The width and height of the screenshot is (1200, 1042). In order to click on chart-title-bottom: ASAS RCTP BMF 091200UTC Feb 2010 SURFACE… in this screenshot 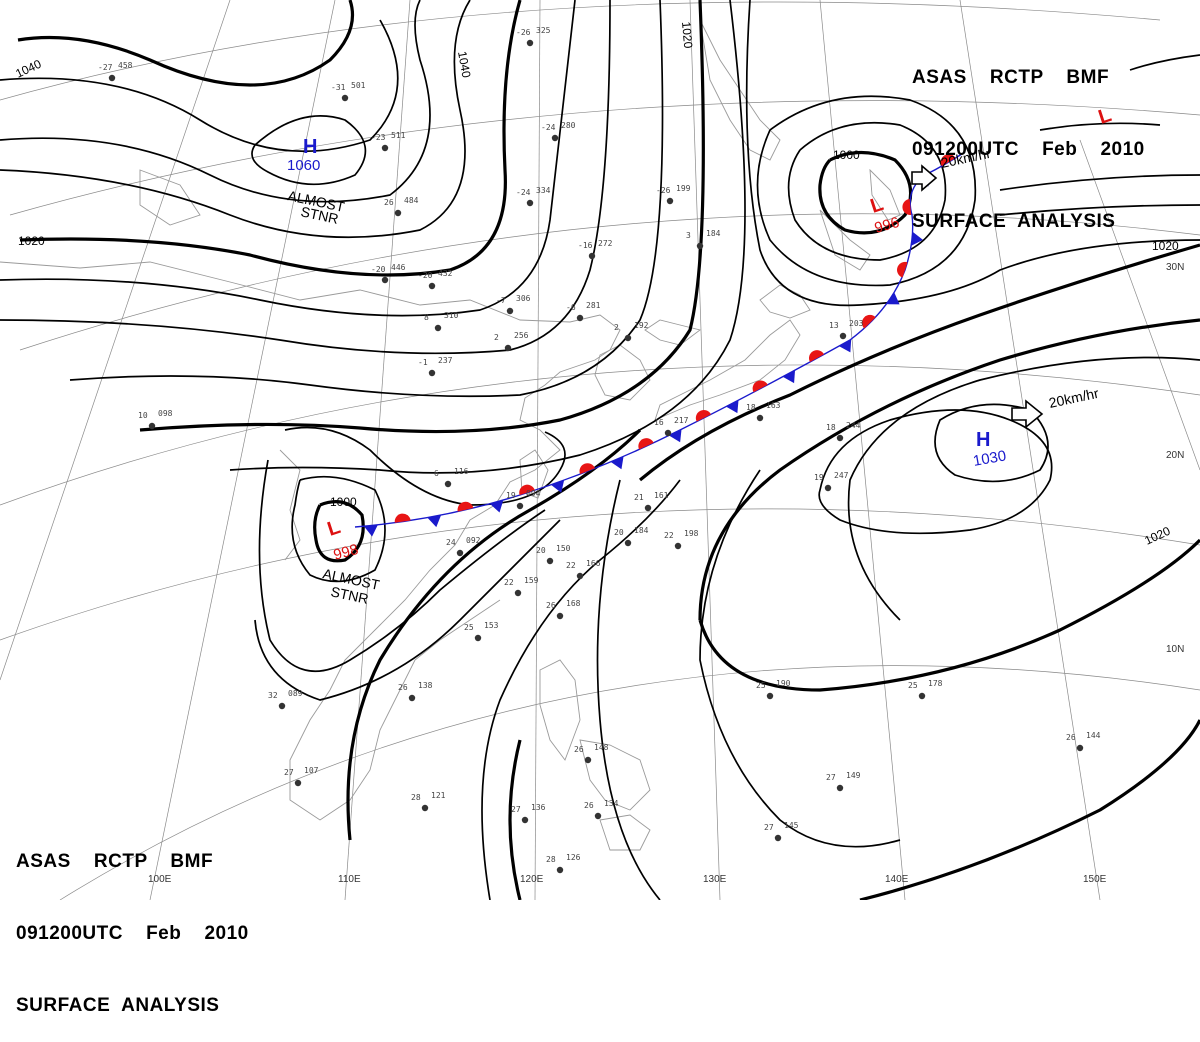, I will do `click(132, 922)`.